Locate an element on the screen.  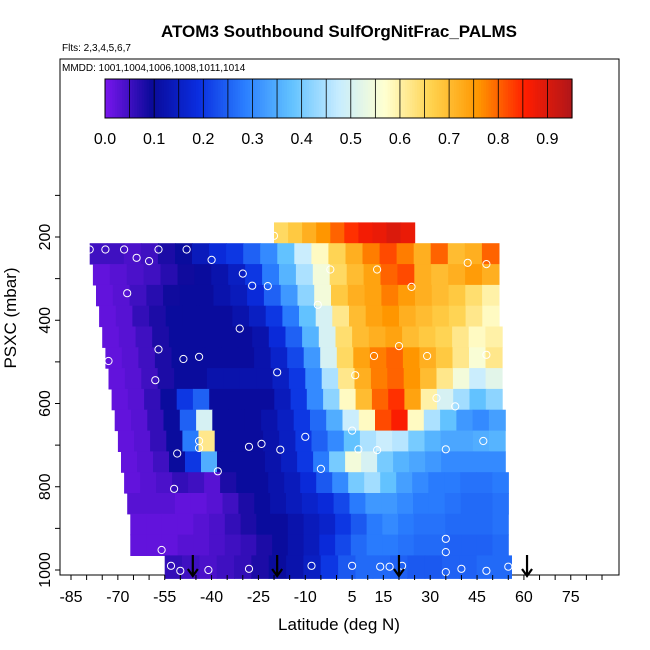
flights-note: Flts: 2,3,4,5,6,7 is located at coordinates (96, 48).